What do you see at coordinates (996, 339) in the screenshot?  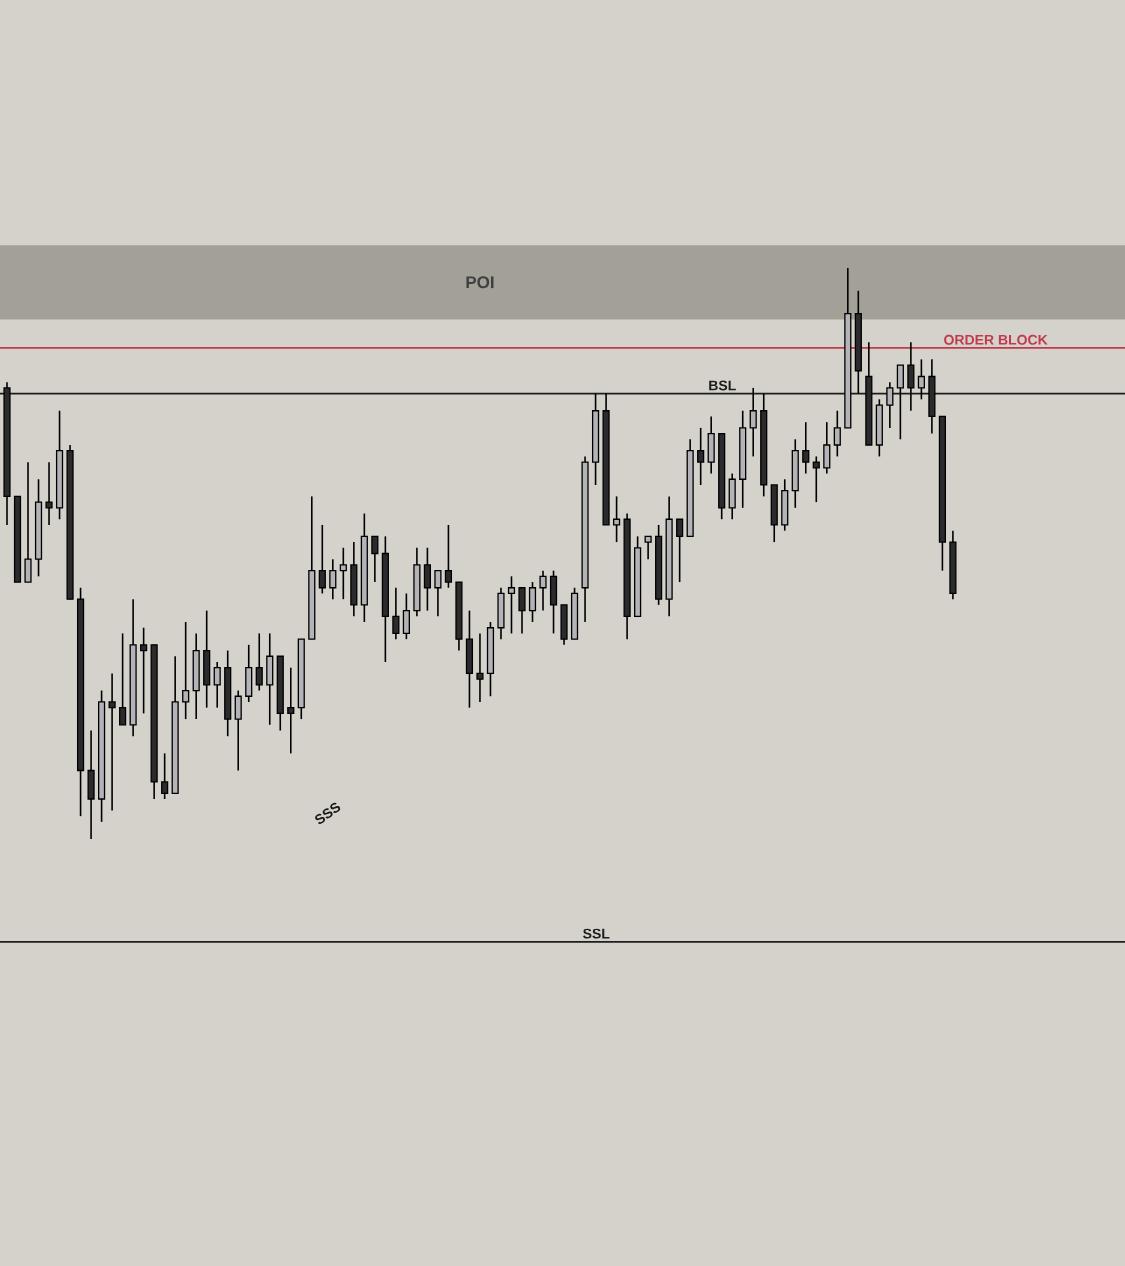 I see `ref-line-label: ORDER BLOCK` at bounding box center [996, 339].